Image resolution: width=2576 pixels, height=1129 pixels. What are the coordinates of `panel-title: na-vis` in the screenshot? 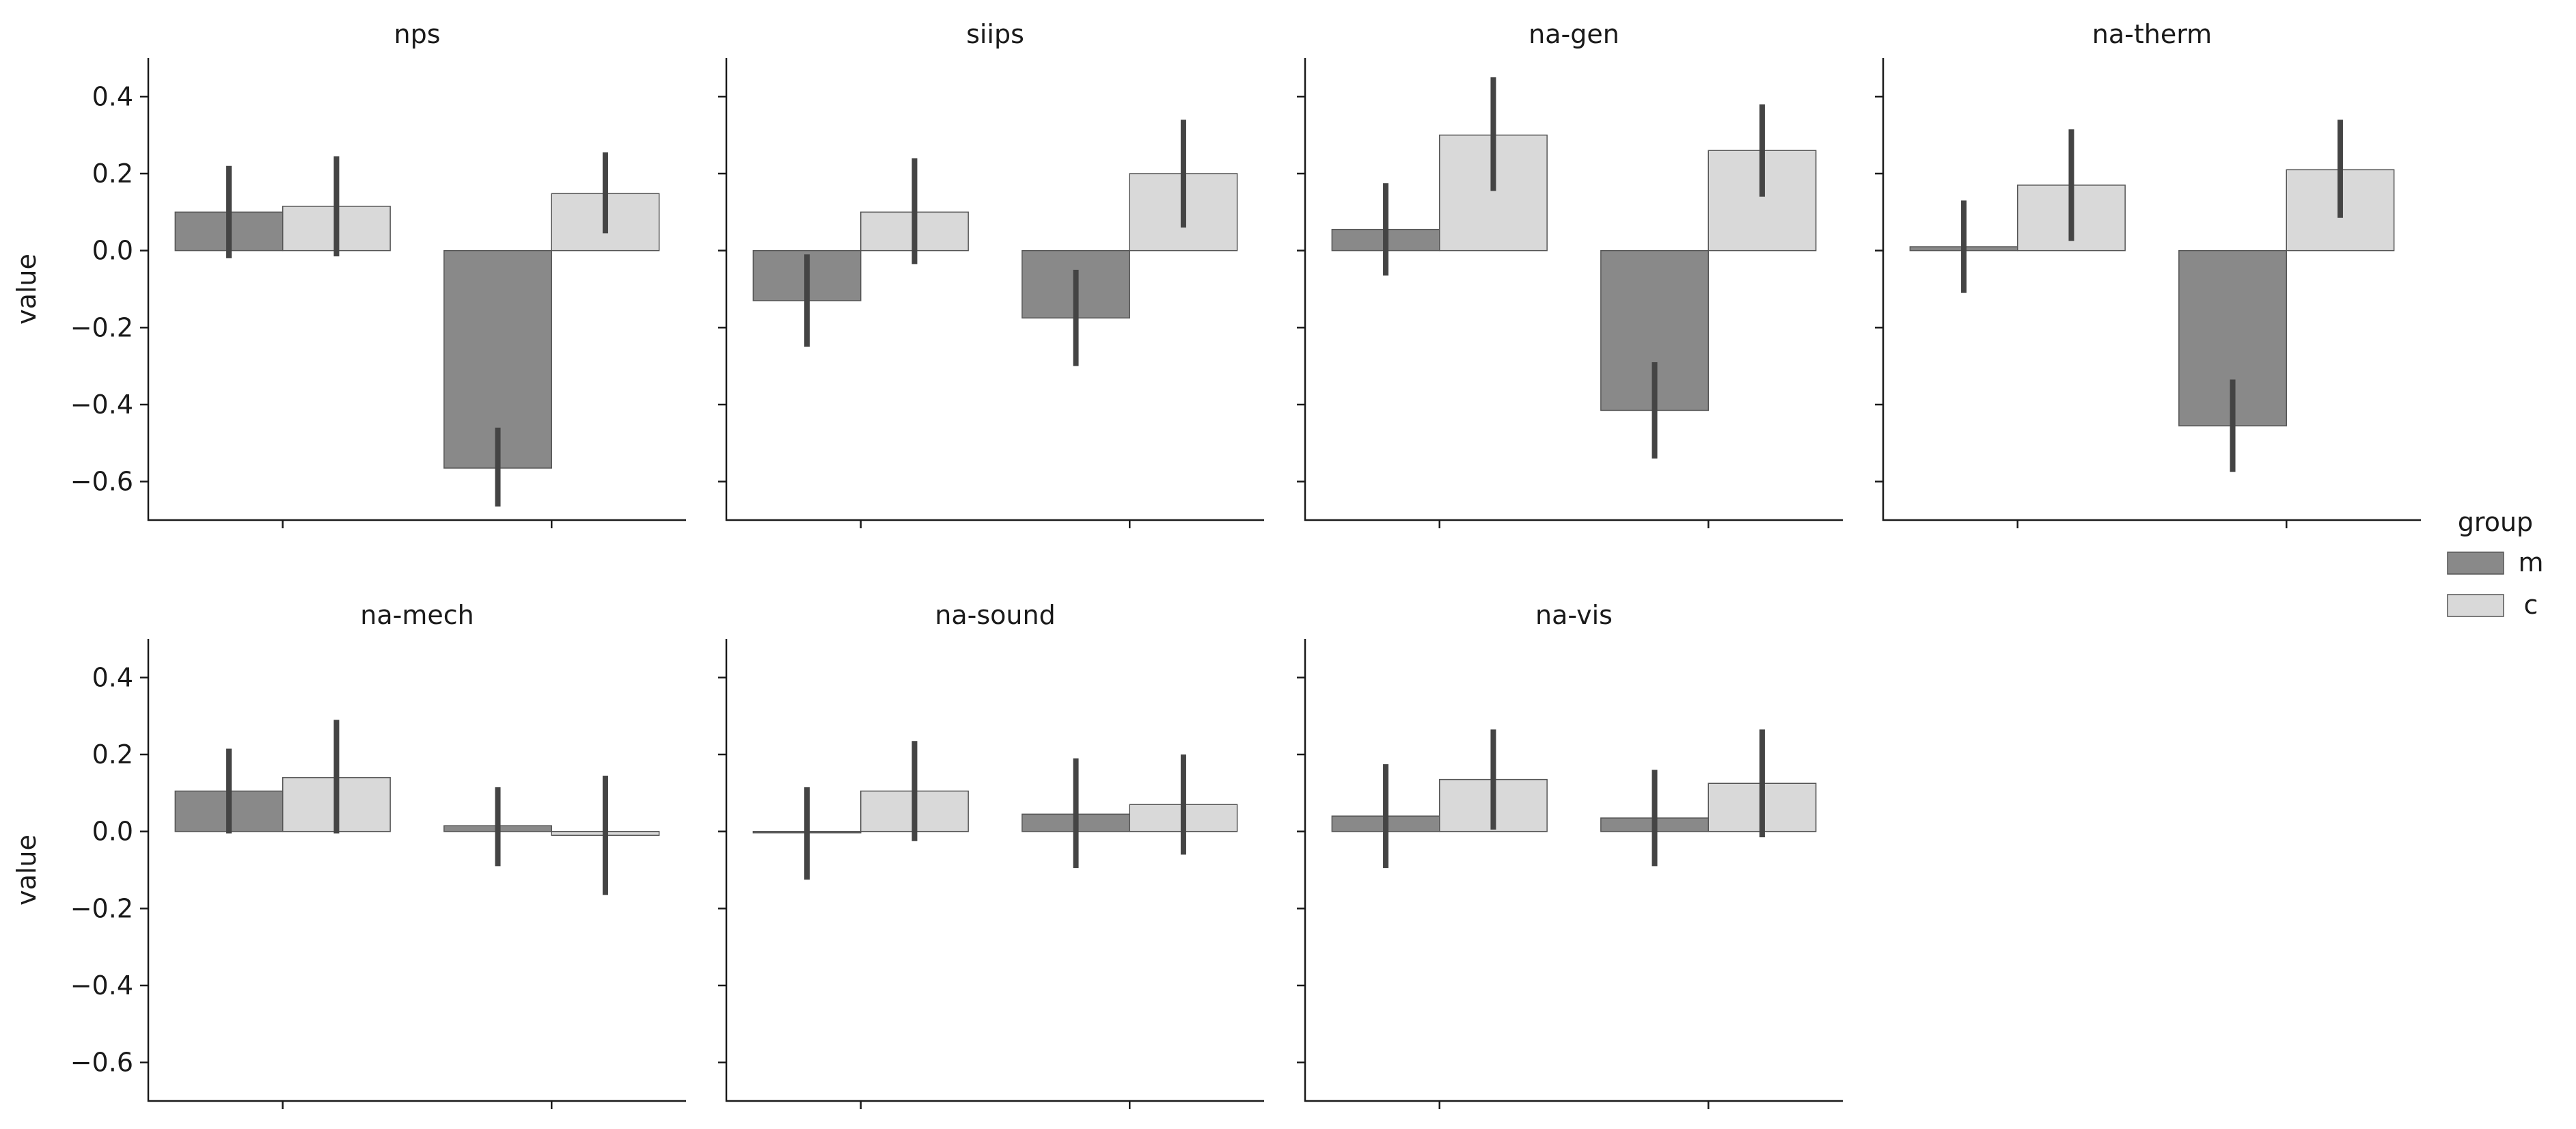 It's located at (1574, 615).